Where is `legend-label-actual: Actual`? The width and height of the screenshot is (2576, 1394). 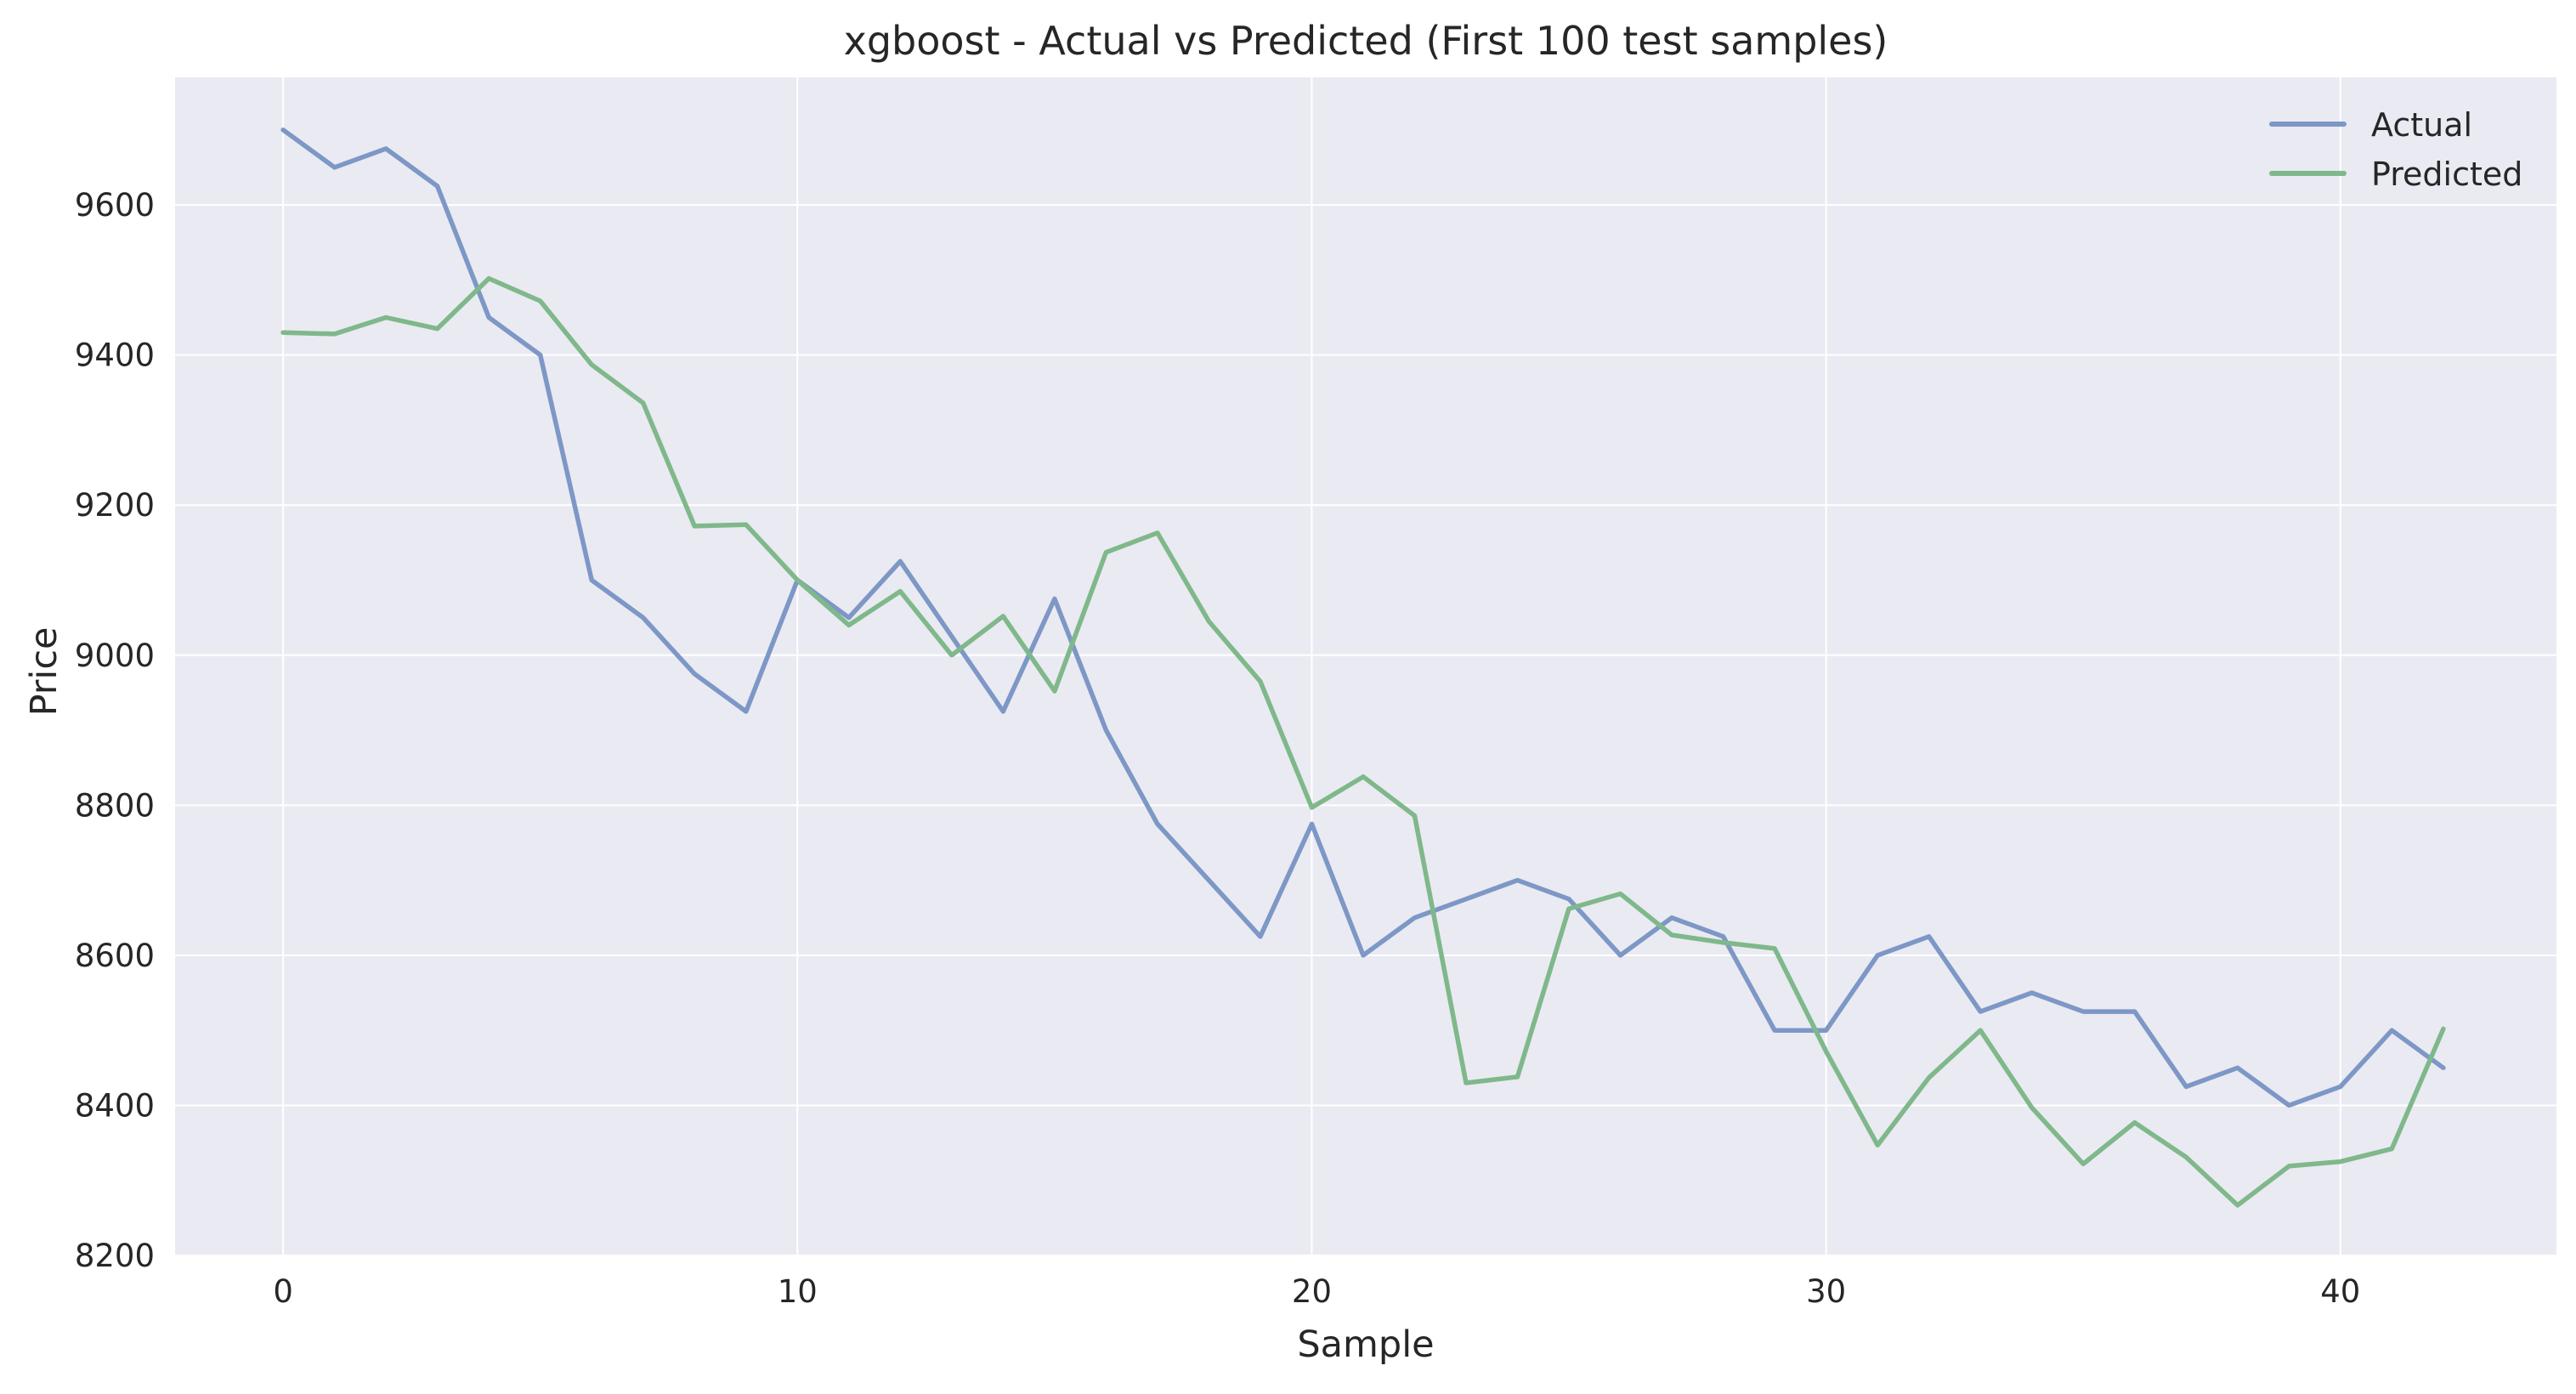
legend-label-actual: Actual is located at coordinates (2421, 125).